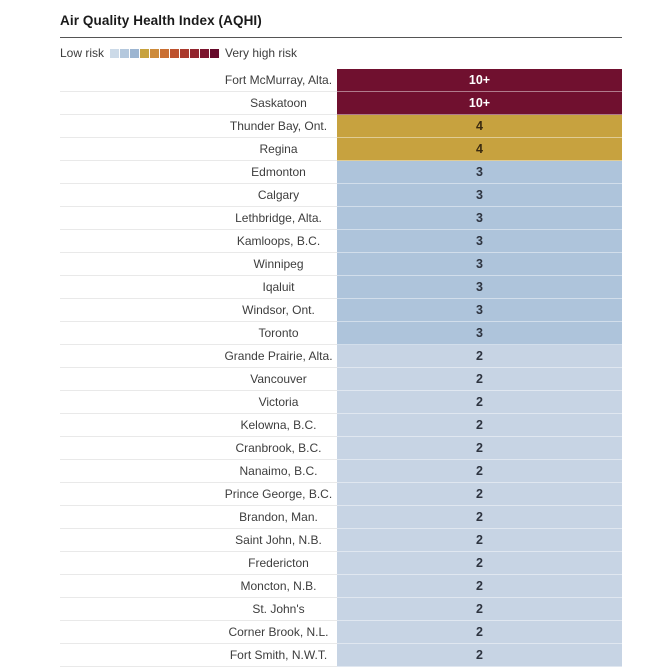 The height and width of the screenshot is (671, 660). I want to click on table-row: Winnipeg 3, so click(341, 264).